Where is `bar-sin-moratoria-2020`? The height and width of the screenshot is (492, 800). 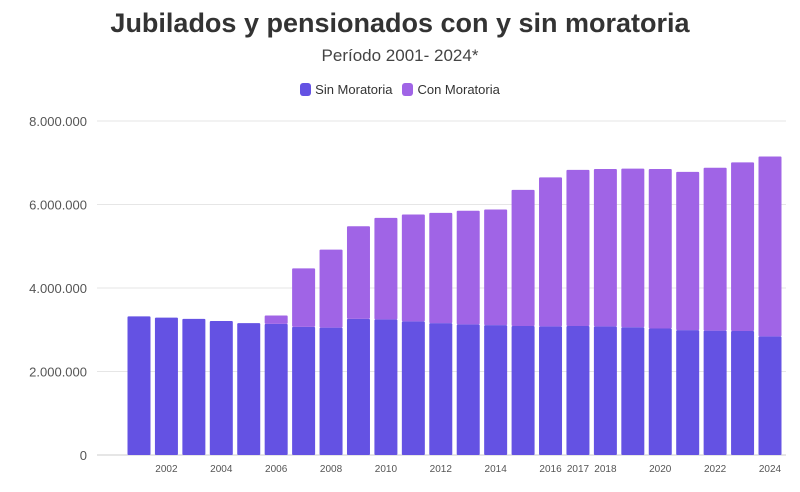 bar-sin-moratoria-2020 is located at coordinates (660, 391).